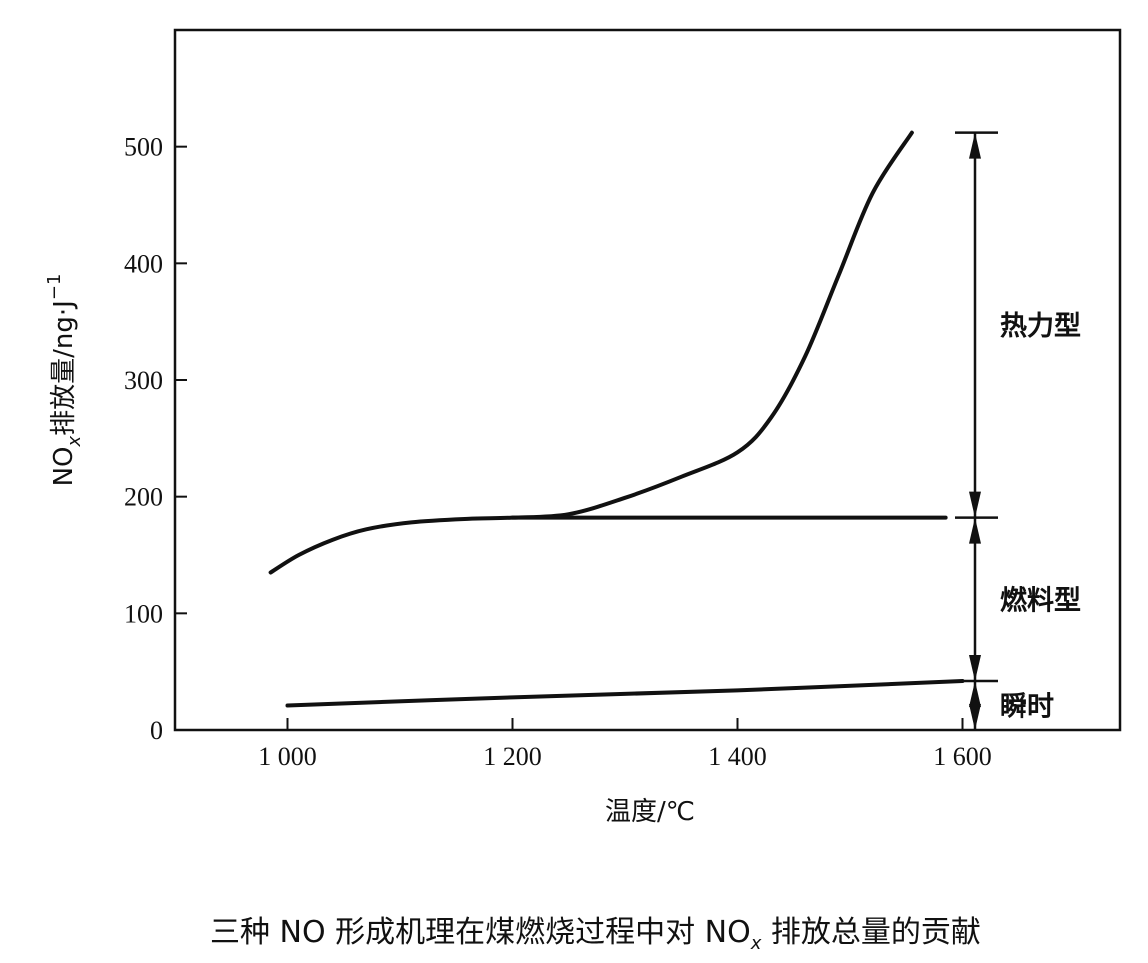  What do you see at coordinates (480, 932) in the screenshot?
I see `caption-prefix: 三种 NO 形成机理在煤燃烧过程中对 NO` at bounding box center [480, 932].